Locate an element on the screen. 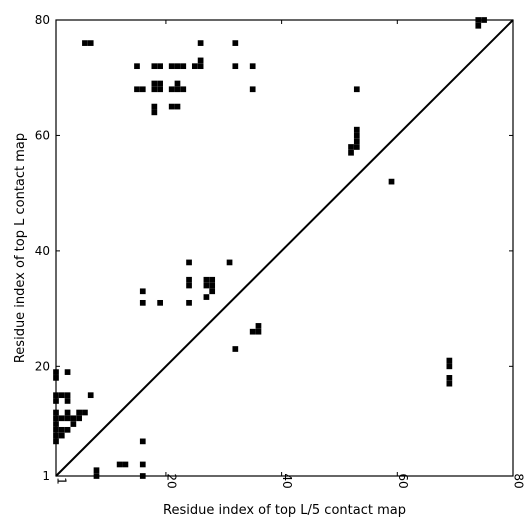  x-tick-label: 20 is located at coordinates (171, 480).